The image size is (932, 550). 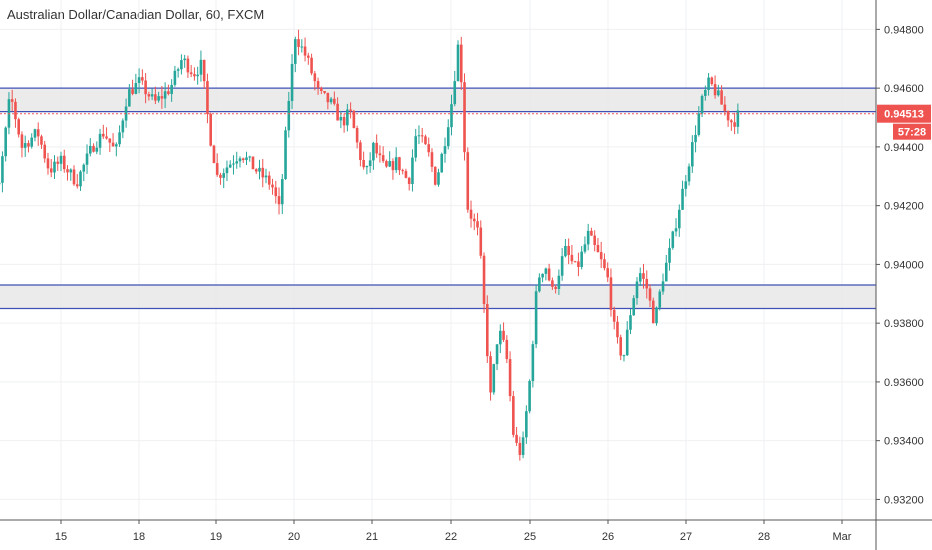 What do you see at coordinates (61, 537) in the screenshot?
I see `x-tick-label: 15` at bounding box center [61, 537].